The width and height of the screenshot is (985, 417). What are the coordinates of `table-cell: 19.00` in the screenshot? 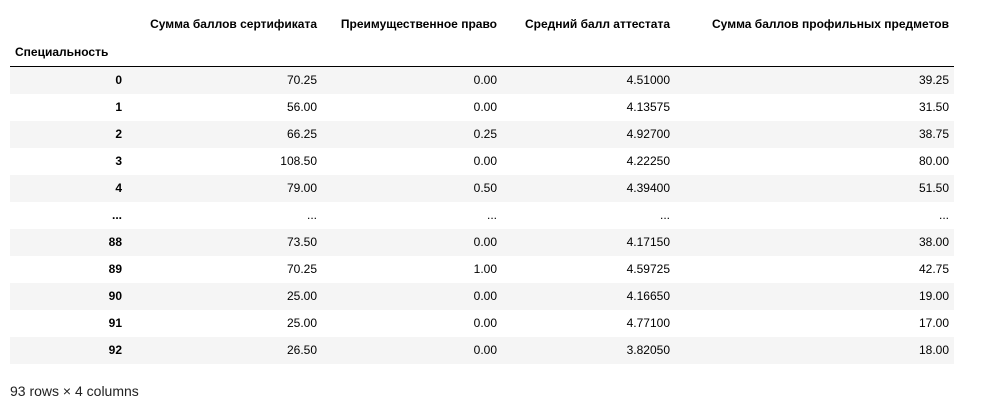 It's located at (933, 296).